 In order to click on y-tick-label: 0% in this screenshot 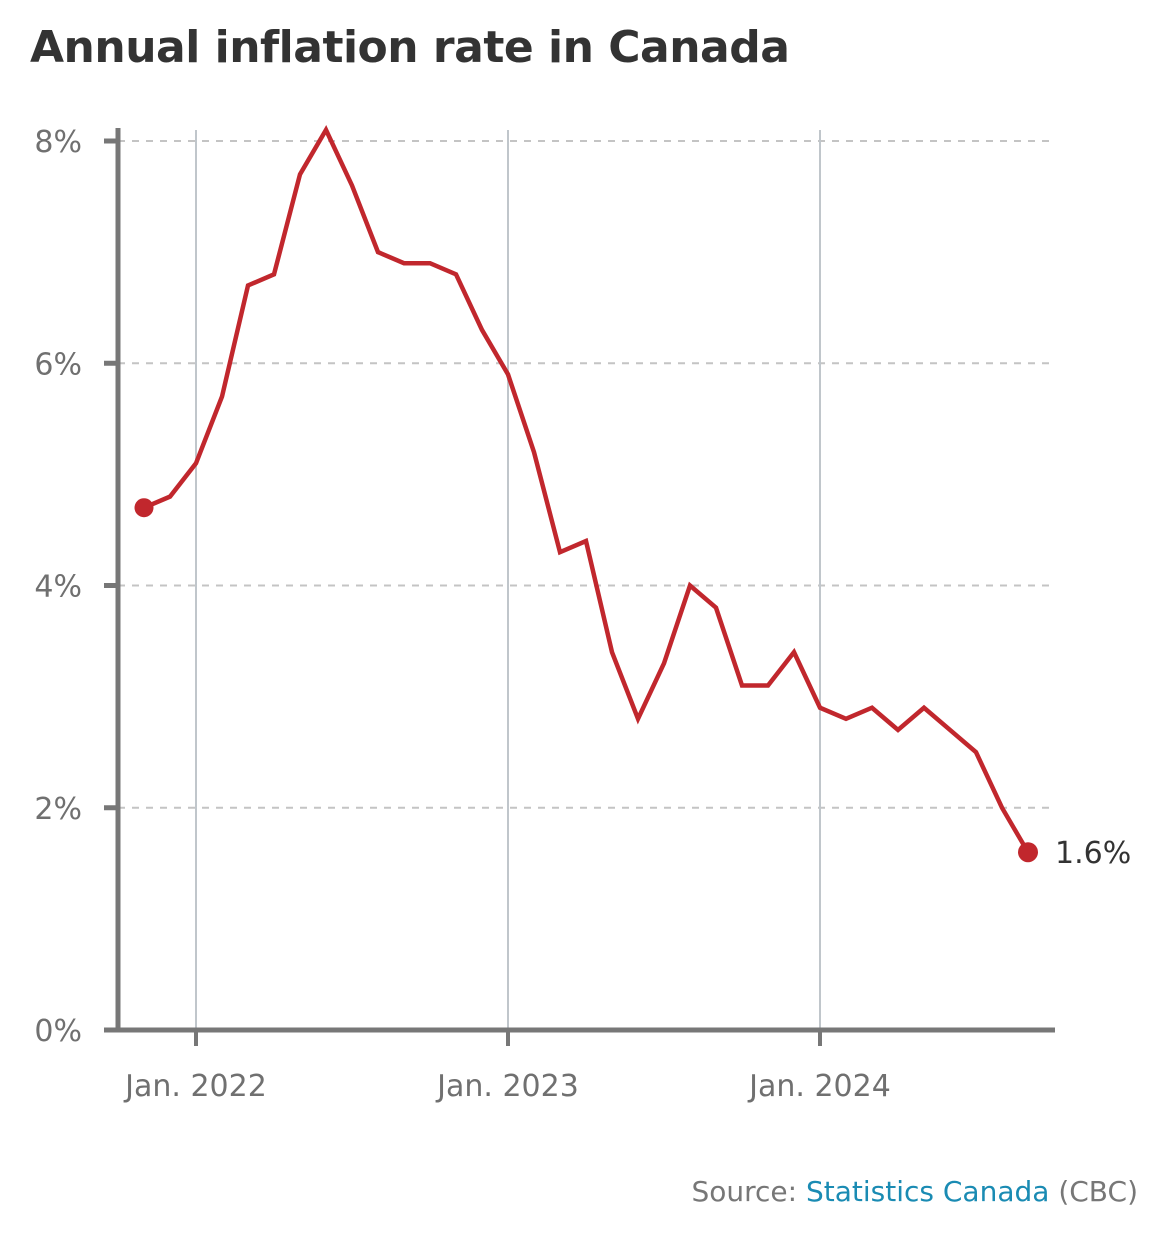, I will do `click(58, 1031)`.